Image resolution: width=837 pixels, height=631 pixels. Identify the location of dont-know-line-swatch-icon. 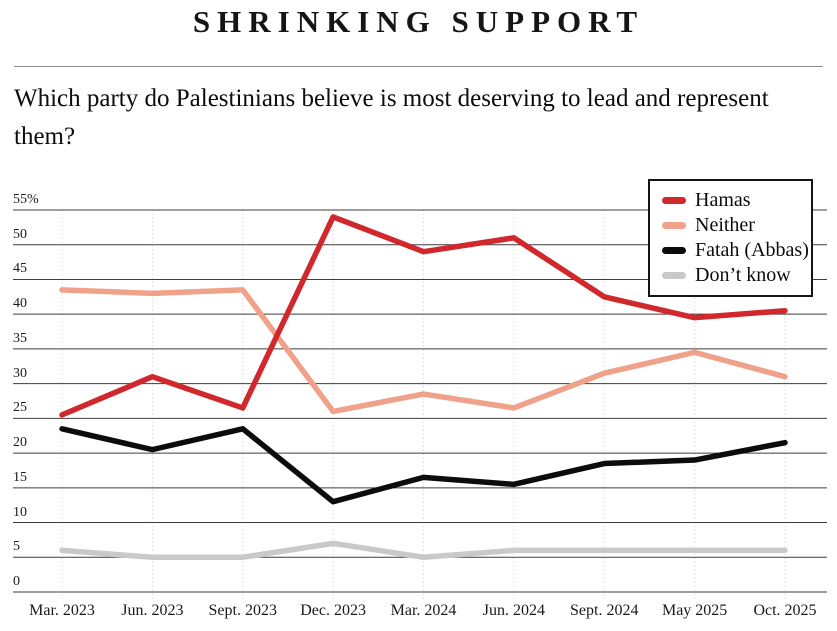
(674, 275).